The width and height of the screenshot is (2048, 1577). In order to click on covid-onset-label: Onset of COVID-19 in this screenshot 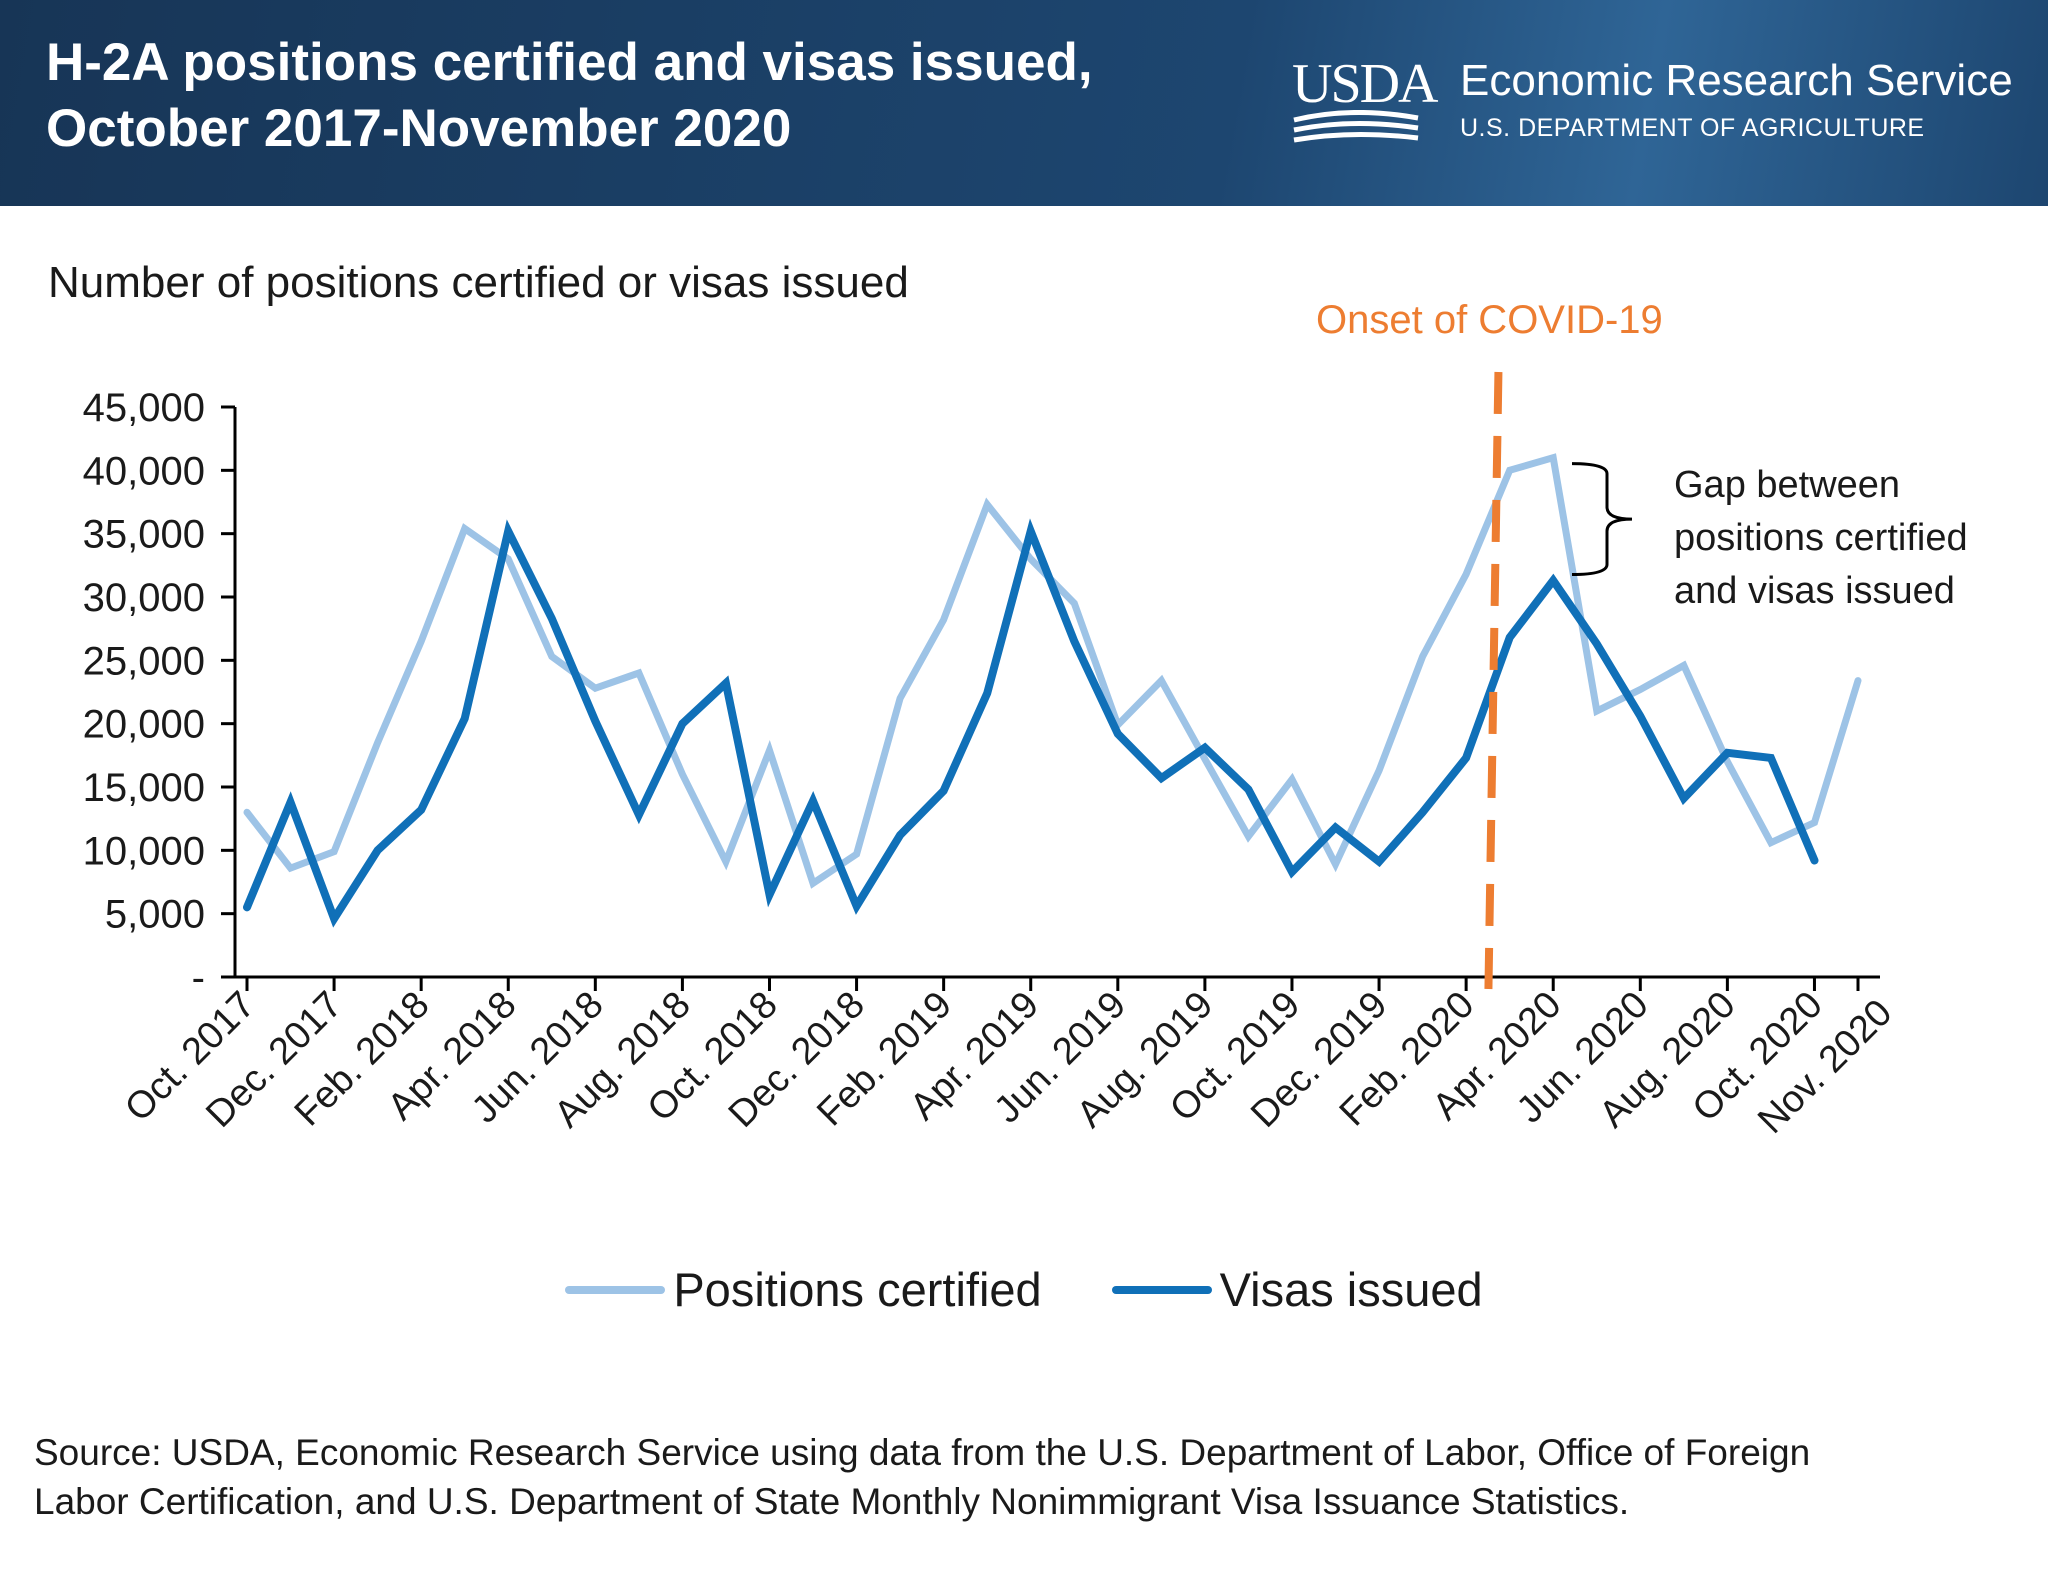, I will do `click(1489, 320)`.